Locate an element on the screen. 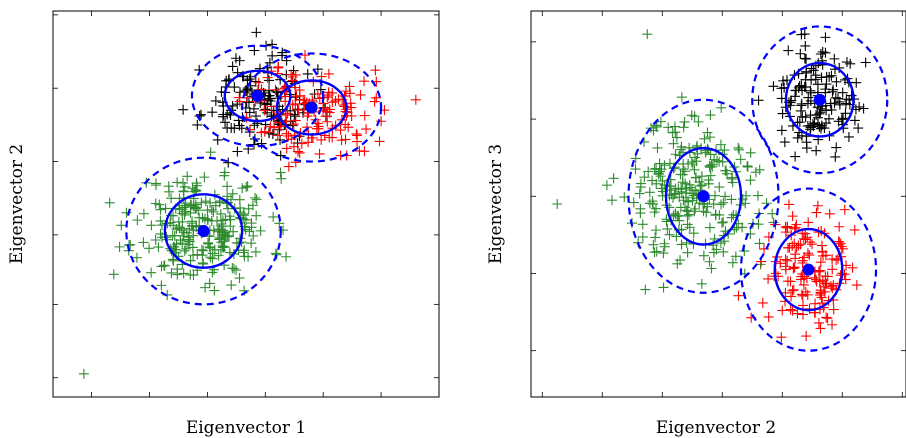 The width and height of the screenshot is (906, 438). x-axis-label-left: Eigenvector 1 is located at coordinates (246, 428).